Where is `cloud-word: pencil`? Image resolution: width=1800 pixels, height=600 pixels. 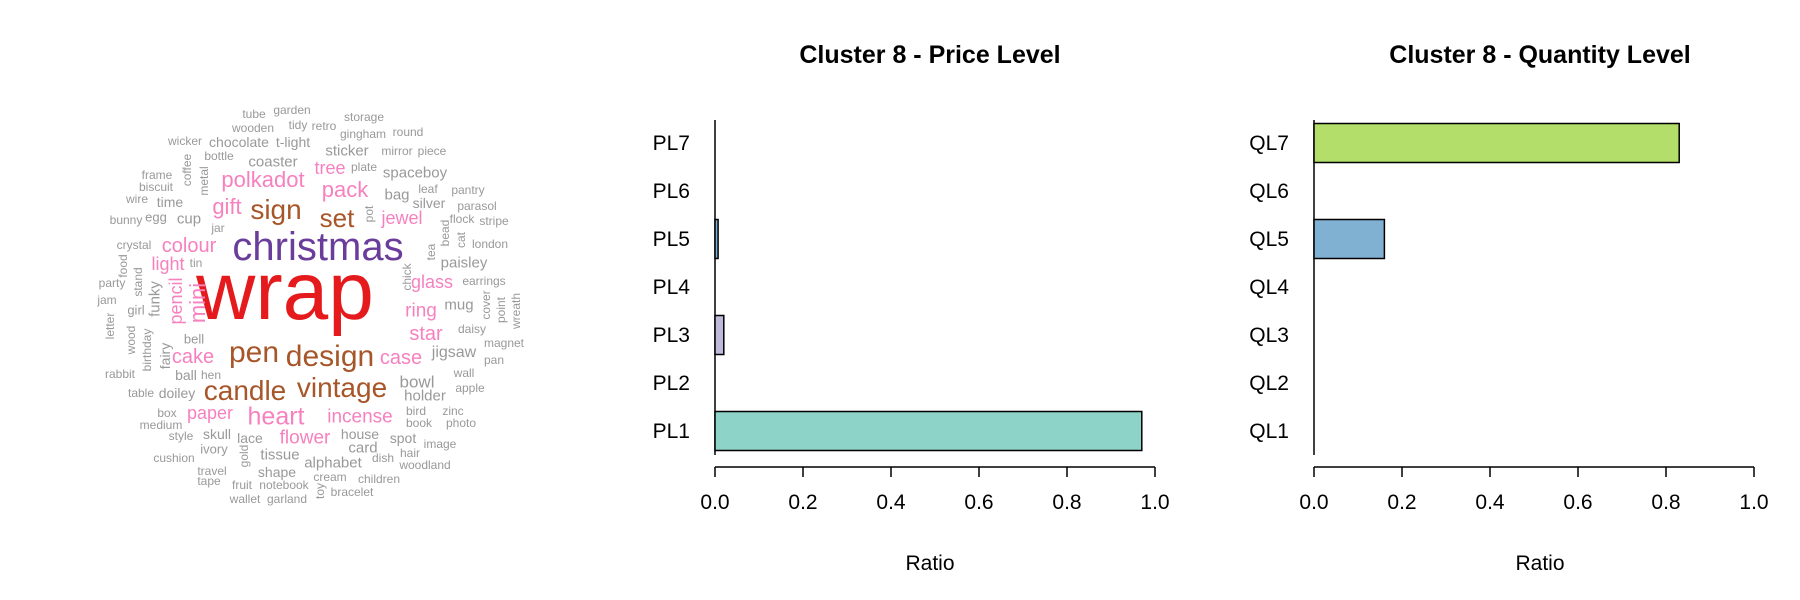
cloud-word: pencil is located at coordinates (176, 301).